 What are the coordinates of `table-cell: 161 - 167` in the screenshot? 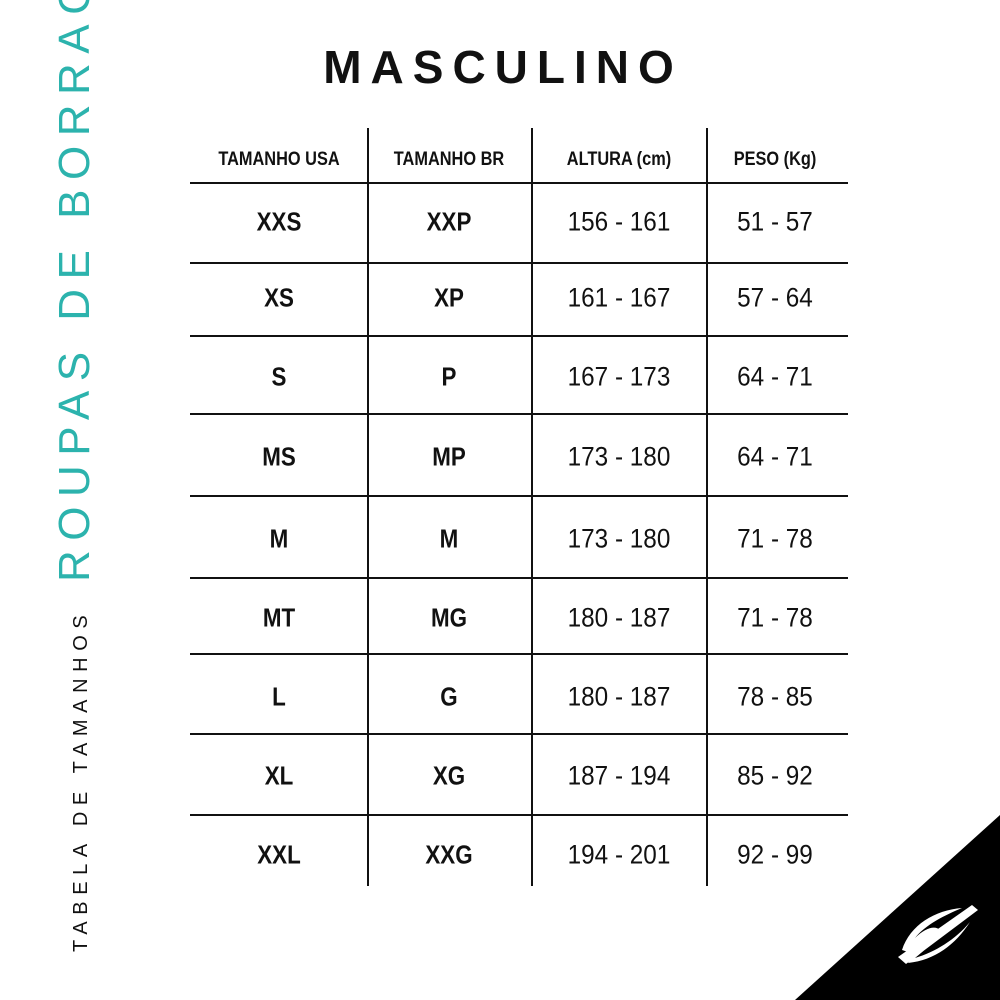 It's located at (619, 297).